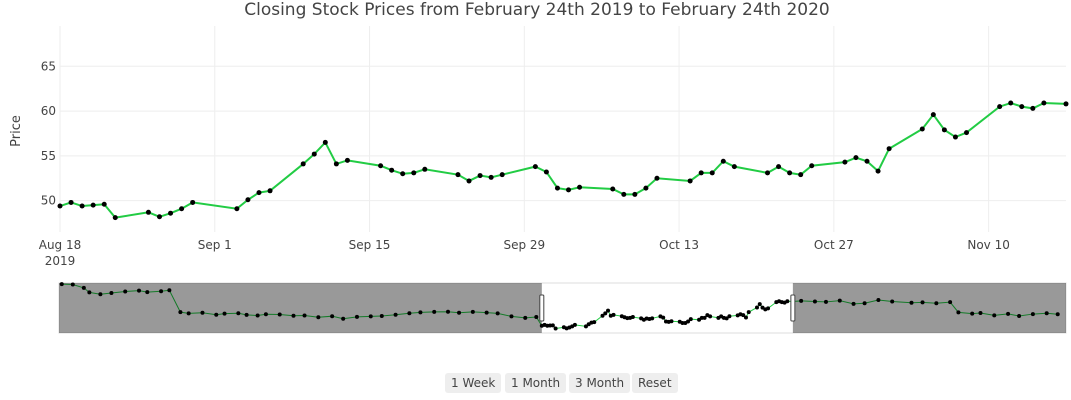 The width and height of the screenshot is (1071, 400). Describe the element at coordinates (300, 308) in the screenshot. I see `range-slider-mask-left` at that location.